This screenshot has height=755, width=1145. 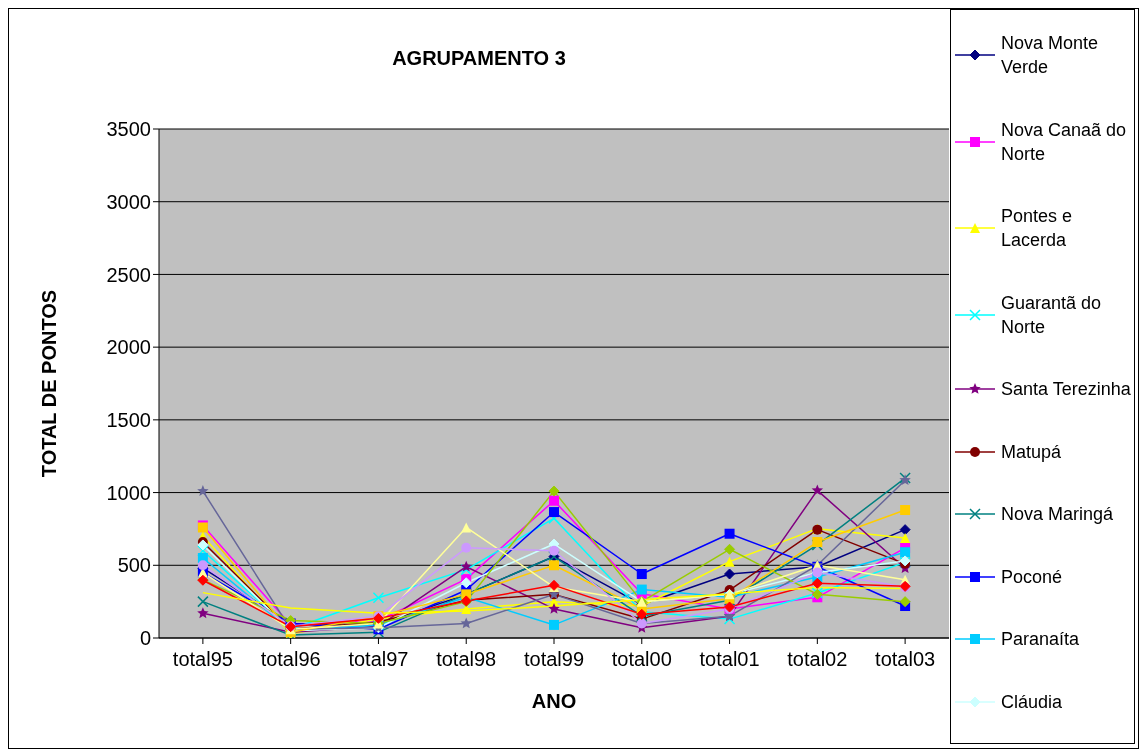 What do you see at coordinates (1040, 640) in the screenshot?
I see `legend-label: Paranaíta` at bounding box center [1040, 640].